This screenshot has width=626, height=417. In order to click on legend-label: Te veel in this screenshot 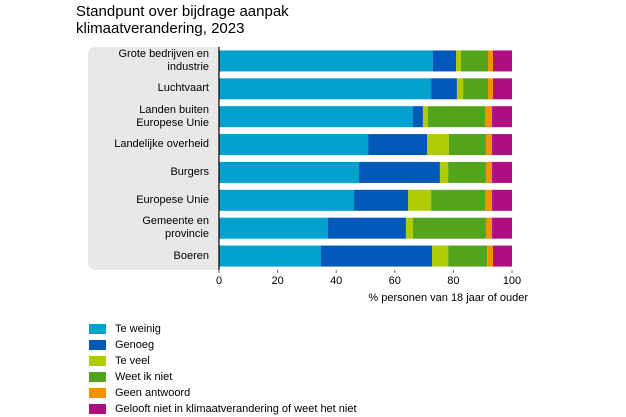, I will do `click(132, 361)`.